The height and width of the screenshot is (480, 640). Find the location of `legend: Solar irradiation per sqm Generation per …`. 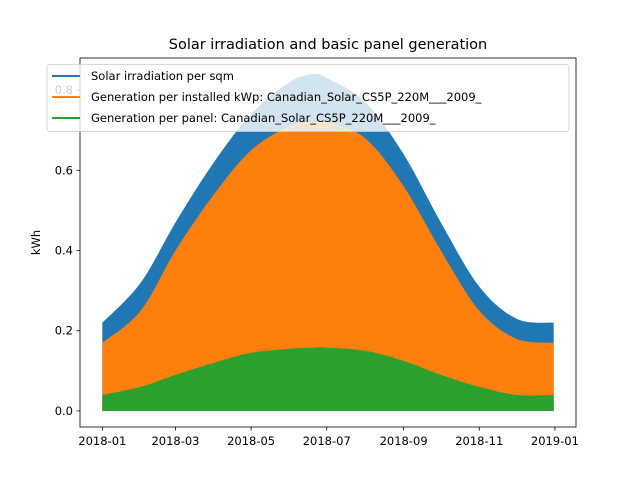

legend: Solar irradiation per sqm Generation per … is located at coordinates (308, 98).